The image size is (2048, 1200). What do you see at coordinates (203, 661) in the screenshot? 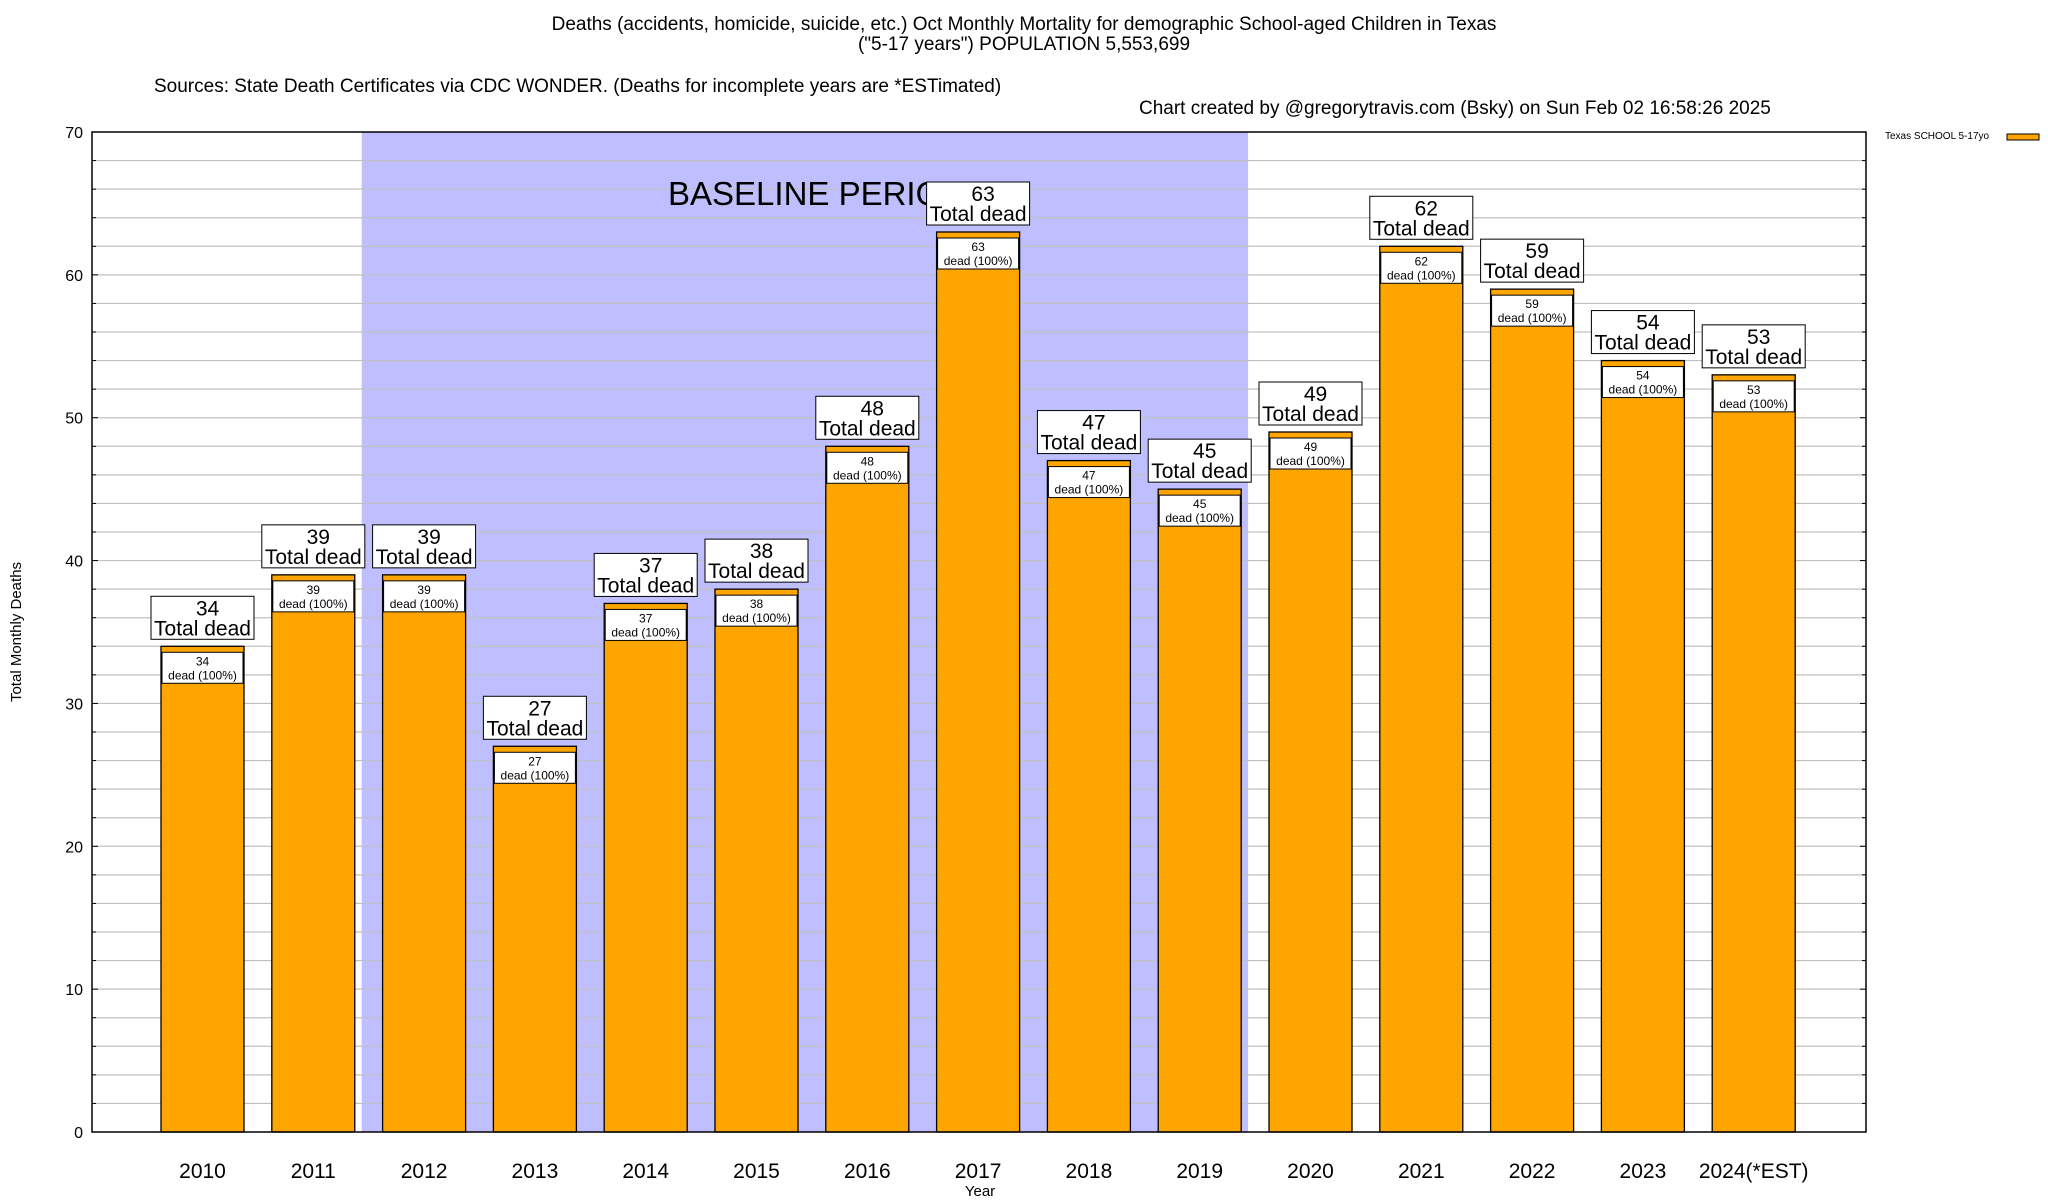
I see `inner-label-value: 34` at bounding box center [203, 661].